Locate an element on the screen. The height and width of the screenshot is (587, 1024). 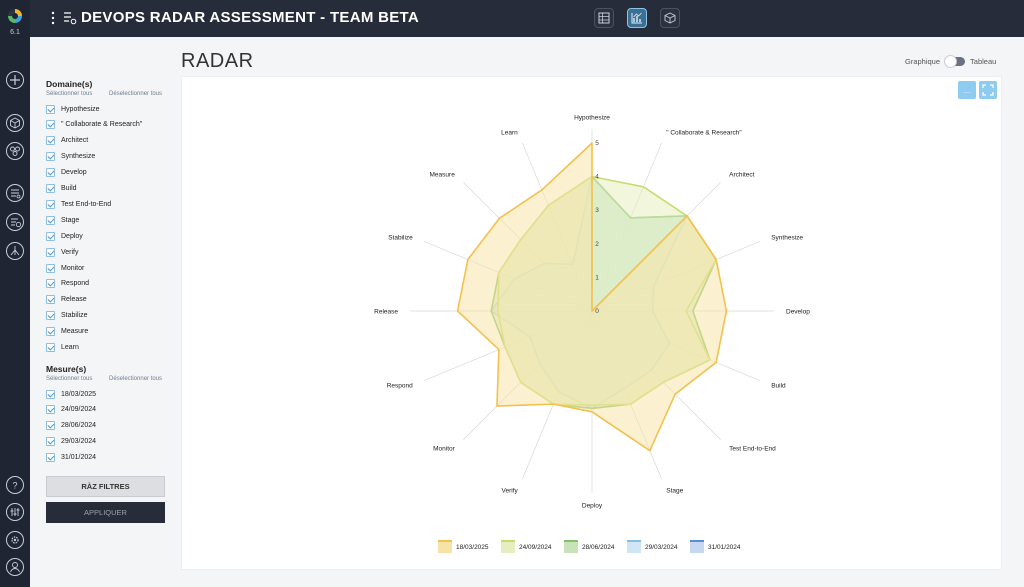
domain-row: Stage is located at coordinates (62, 220).